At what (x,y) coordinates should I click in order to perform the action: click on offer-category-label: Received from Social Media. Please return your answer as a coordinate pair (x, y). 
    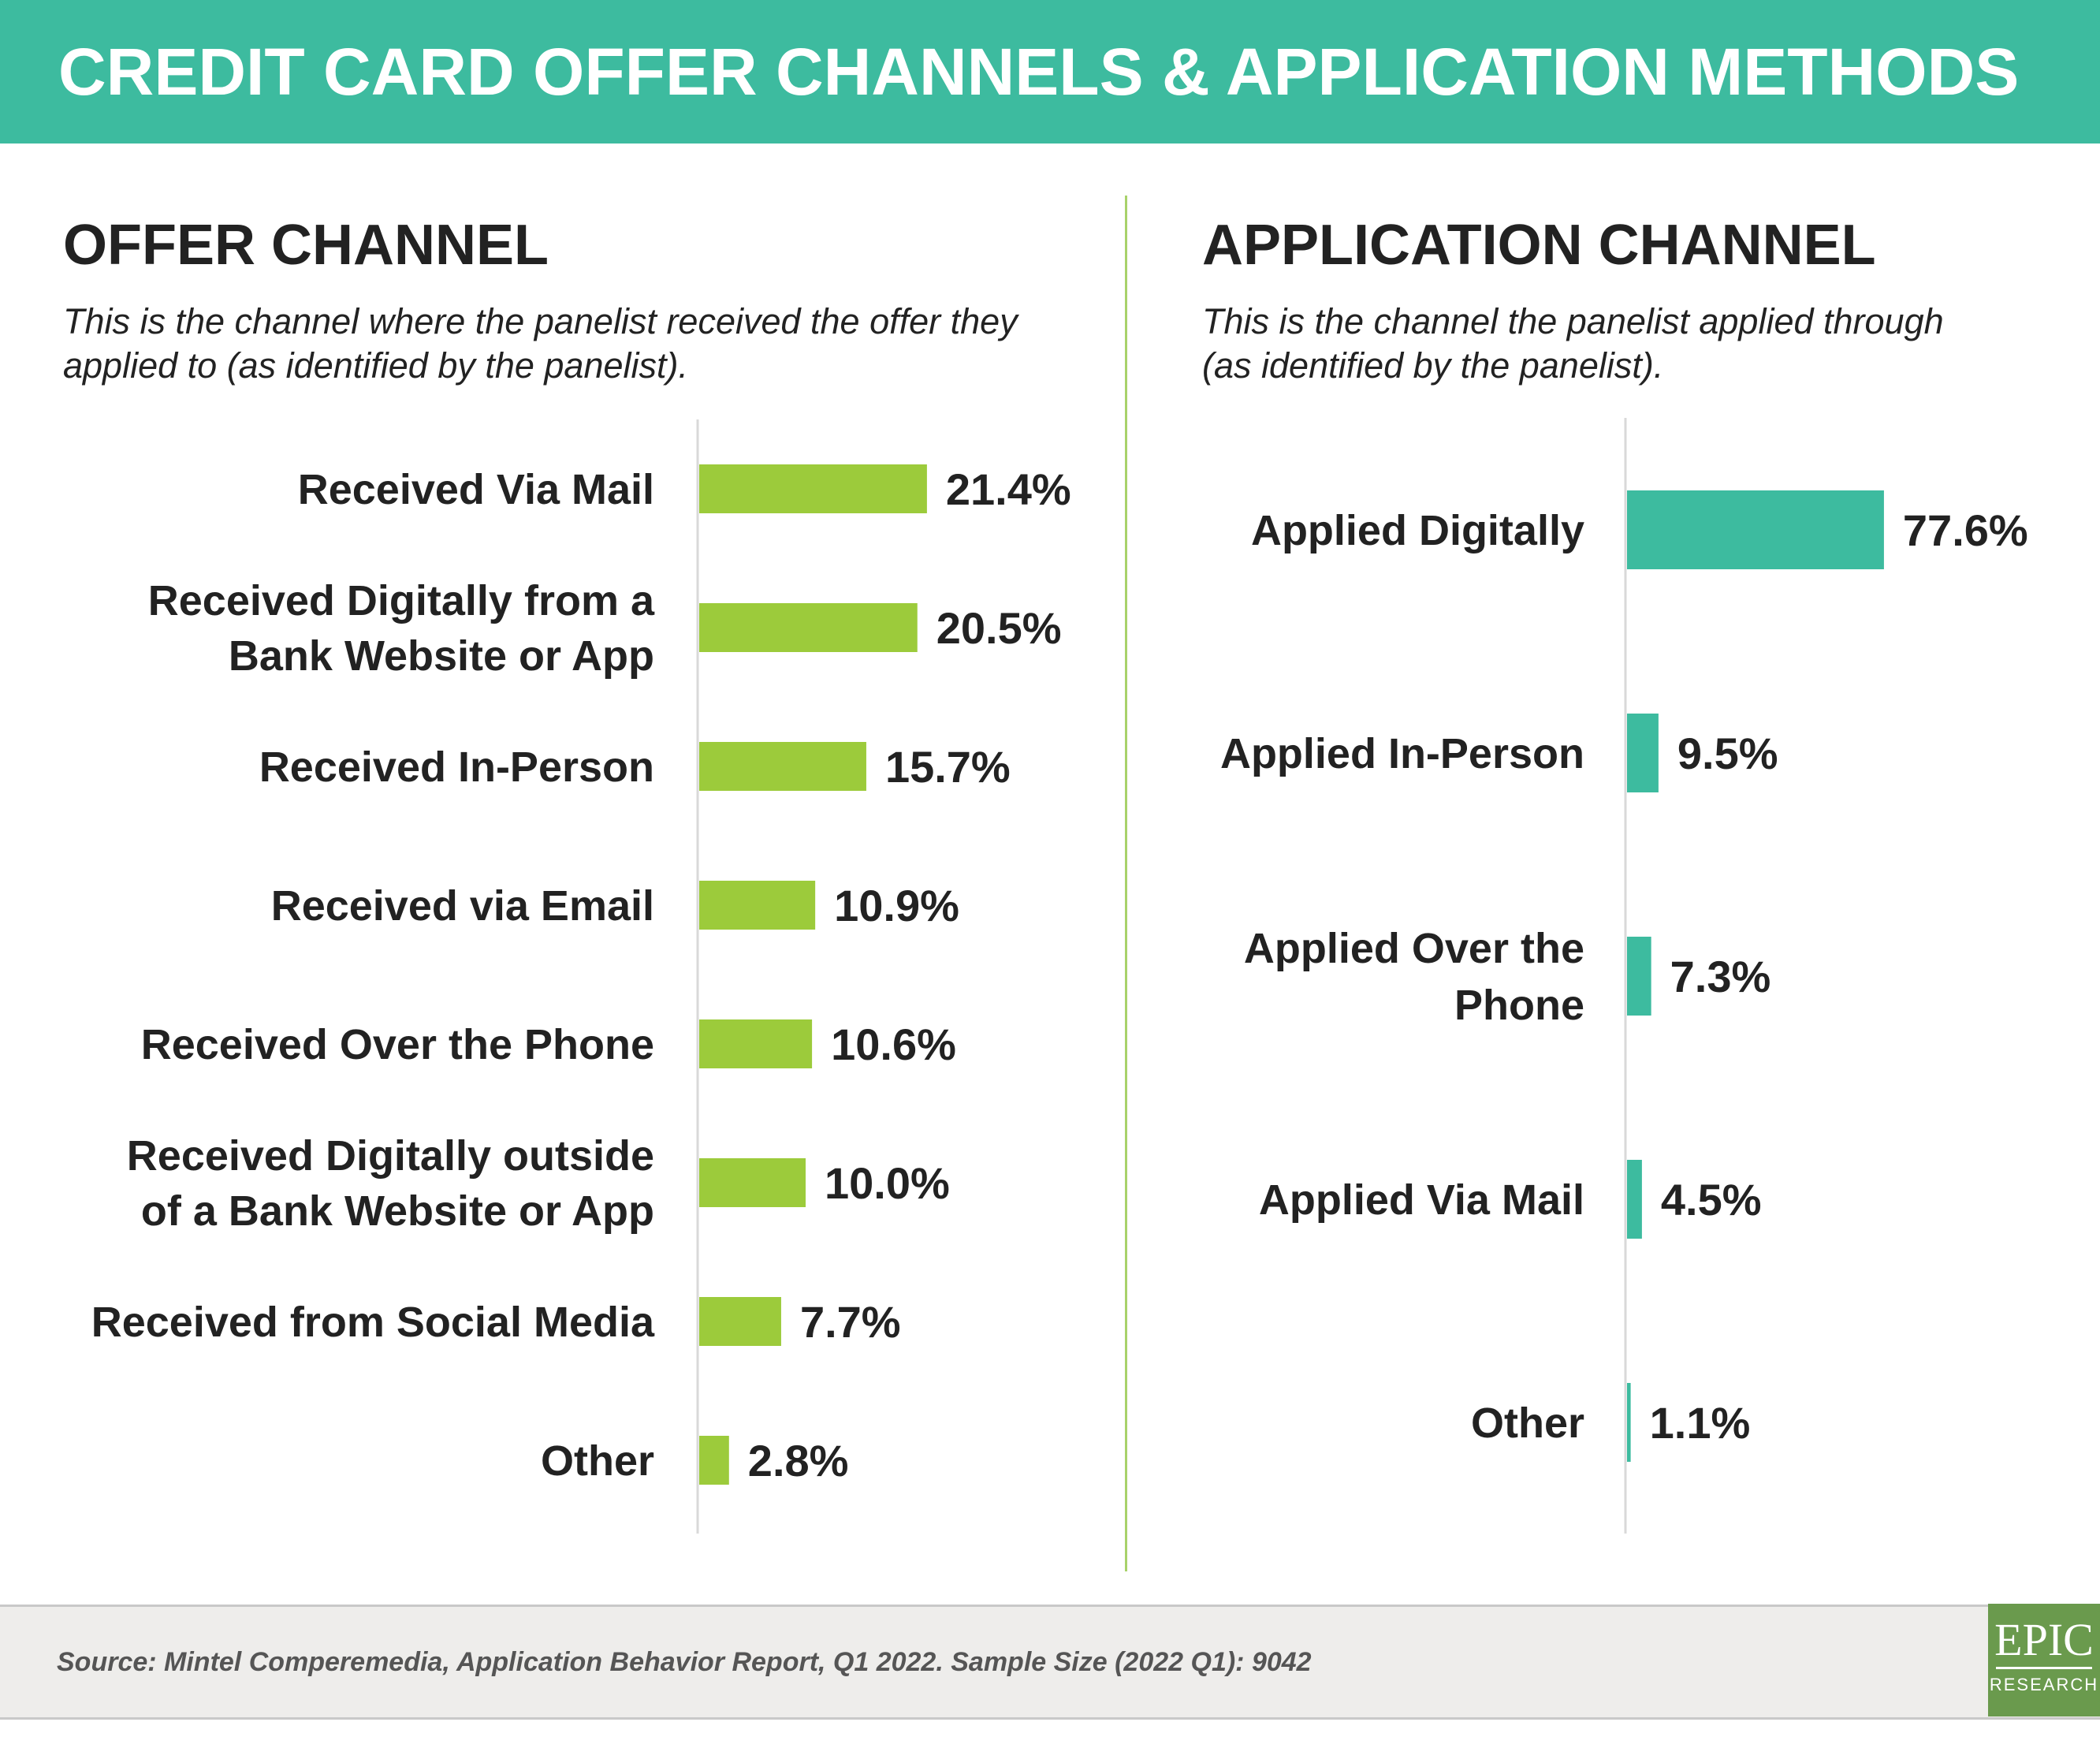
    Looking at the image, I should click on (373, 1322).